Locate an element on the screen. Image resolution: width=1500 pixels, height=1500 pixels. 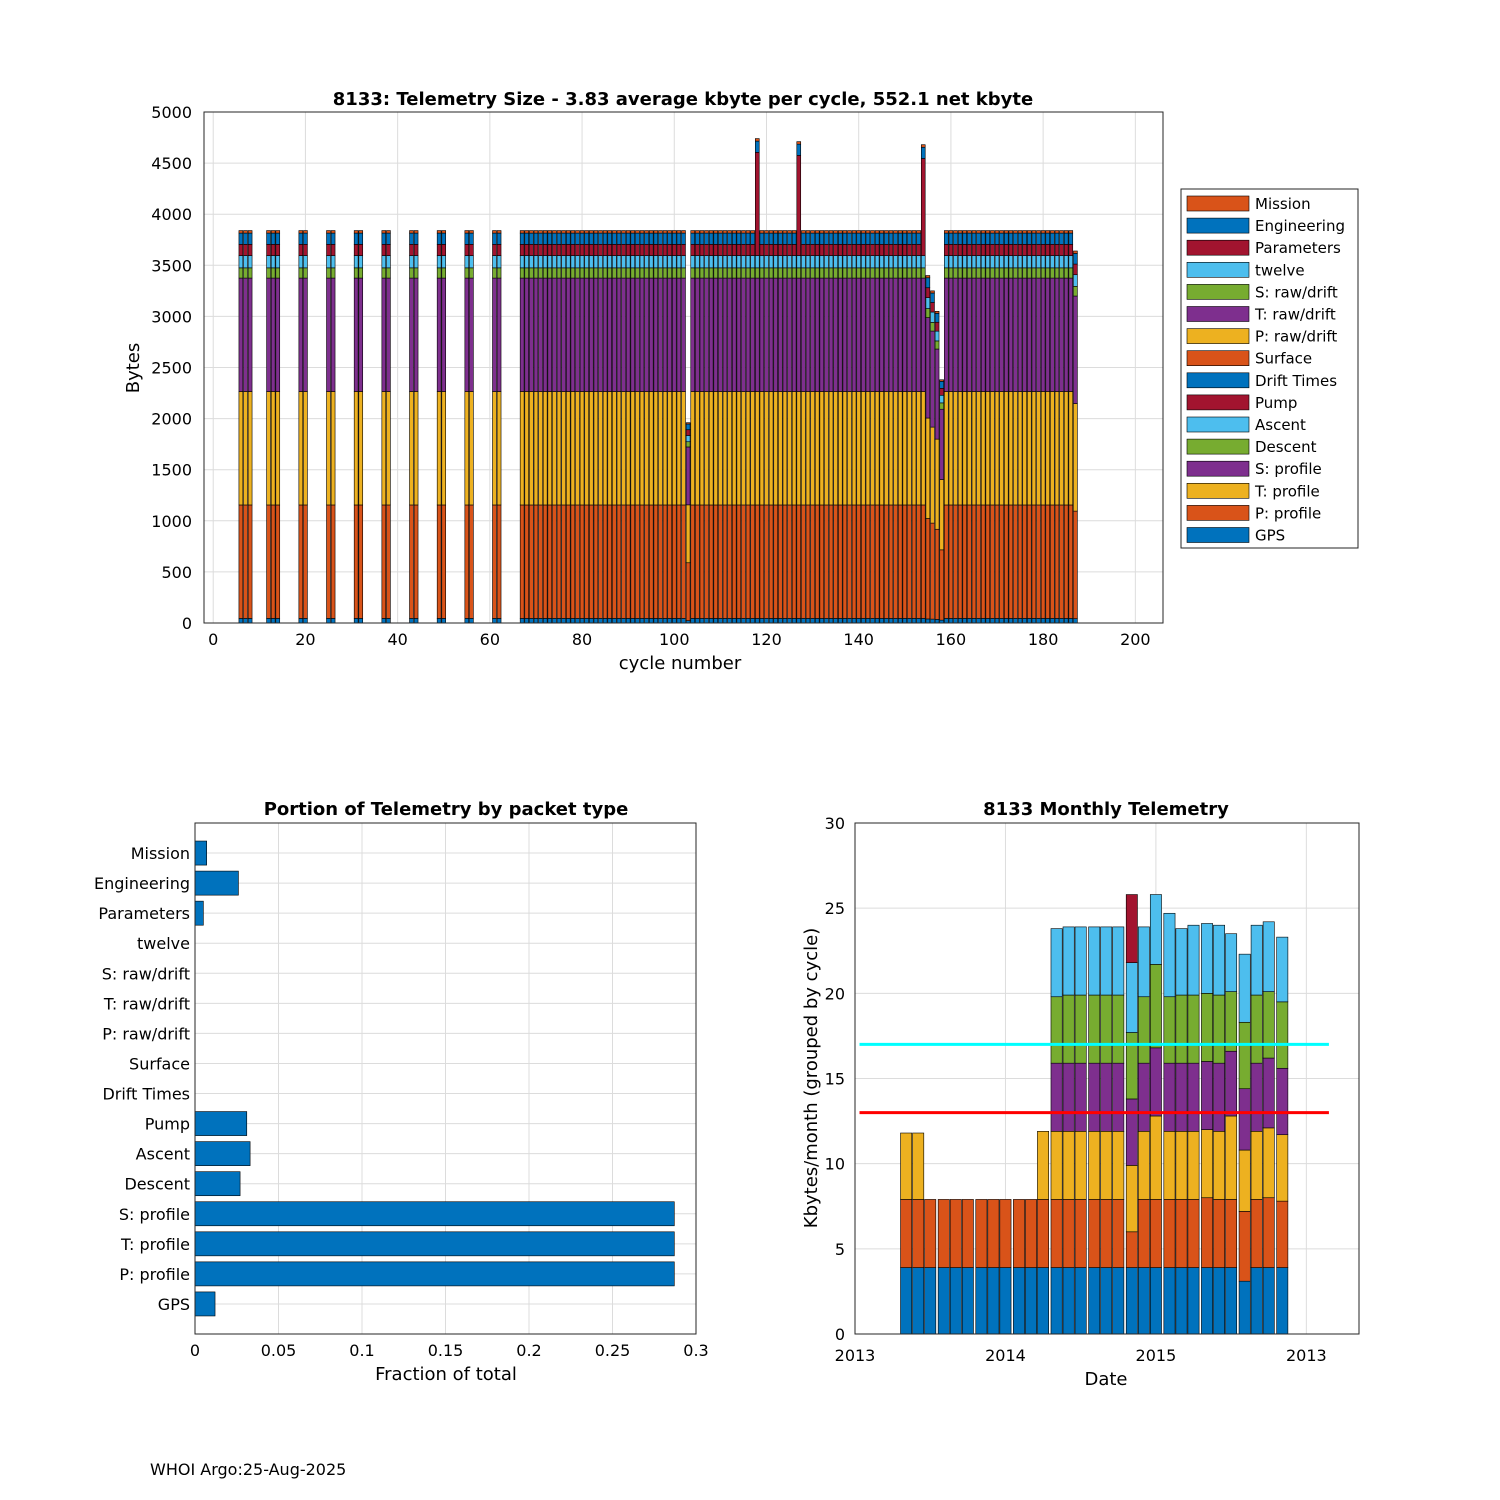
chart1-xlabel: cycle number is located at coordinates (680, 663).